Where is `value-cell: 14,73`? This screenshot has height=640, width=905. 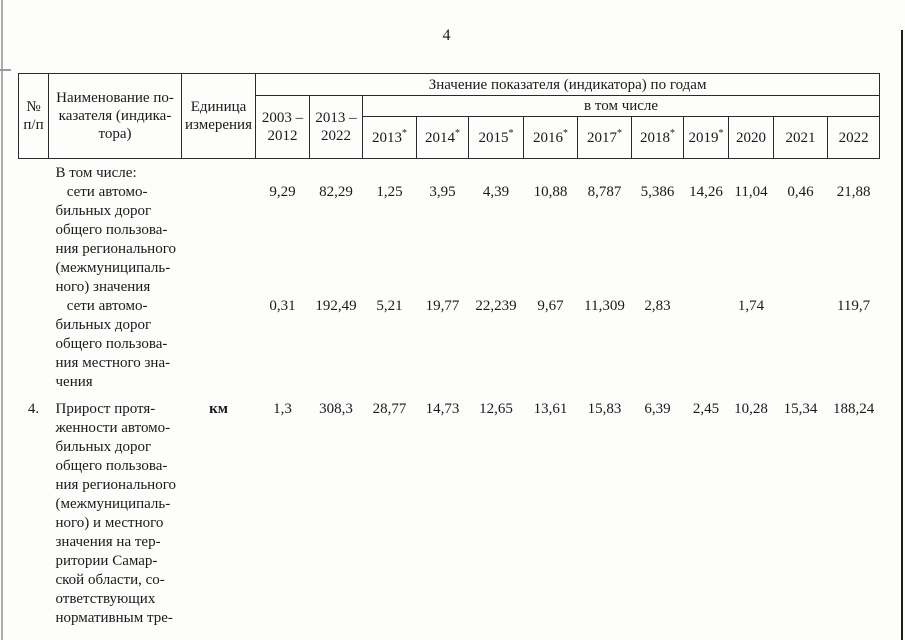 value-cell: 14,73 is located at coordinates (442, 409).